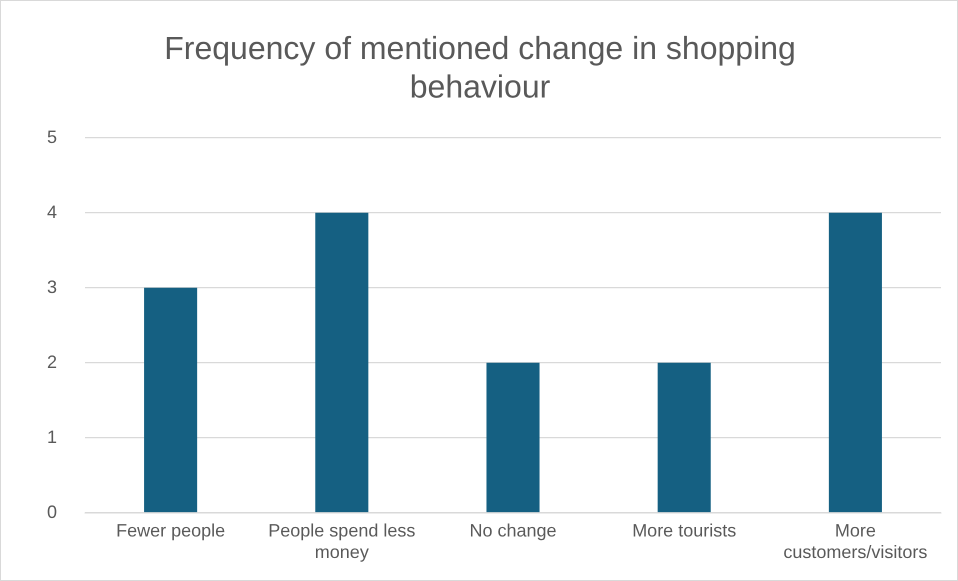  Describe the element at coordinates (513, 530) in the screenshot. I see `x-tick-label: No change` at that location.